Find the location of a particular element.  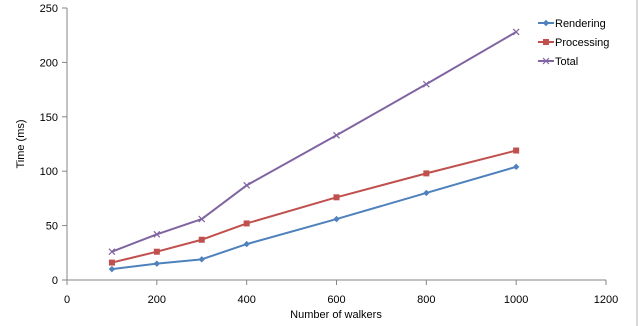

y-axis-ticks: 0 50 100 150 200 250 is located at coordinates (53, 145).